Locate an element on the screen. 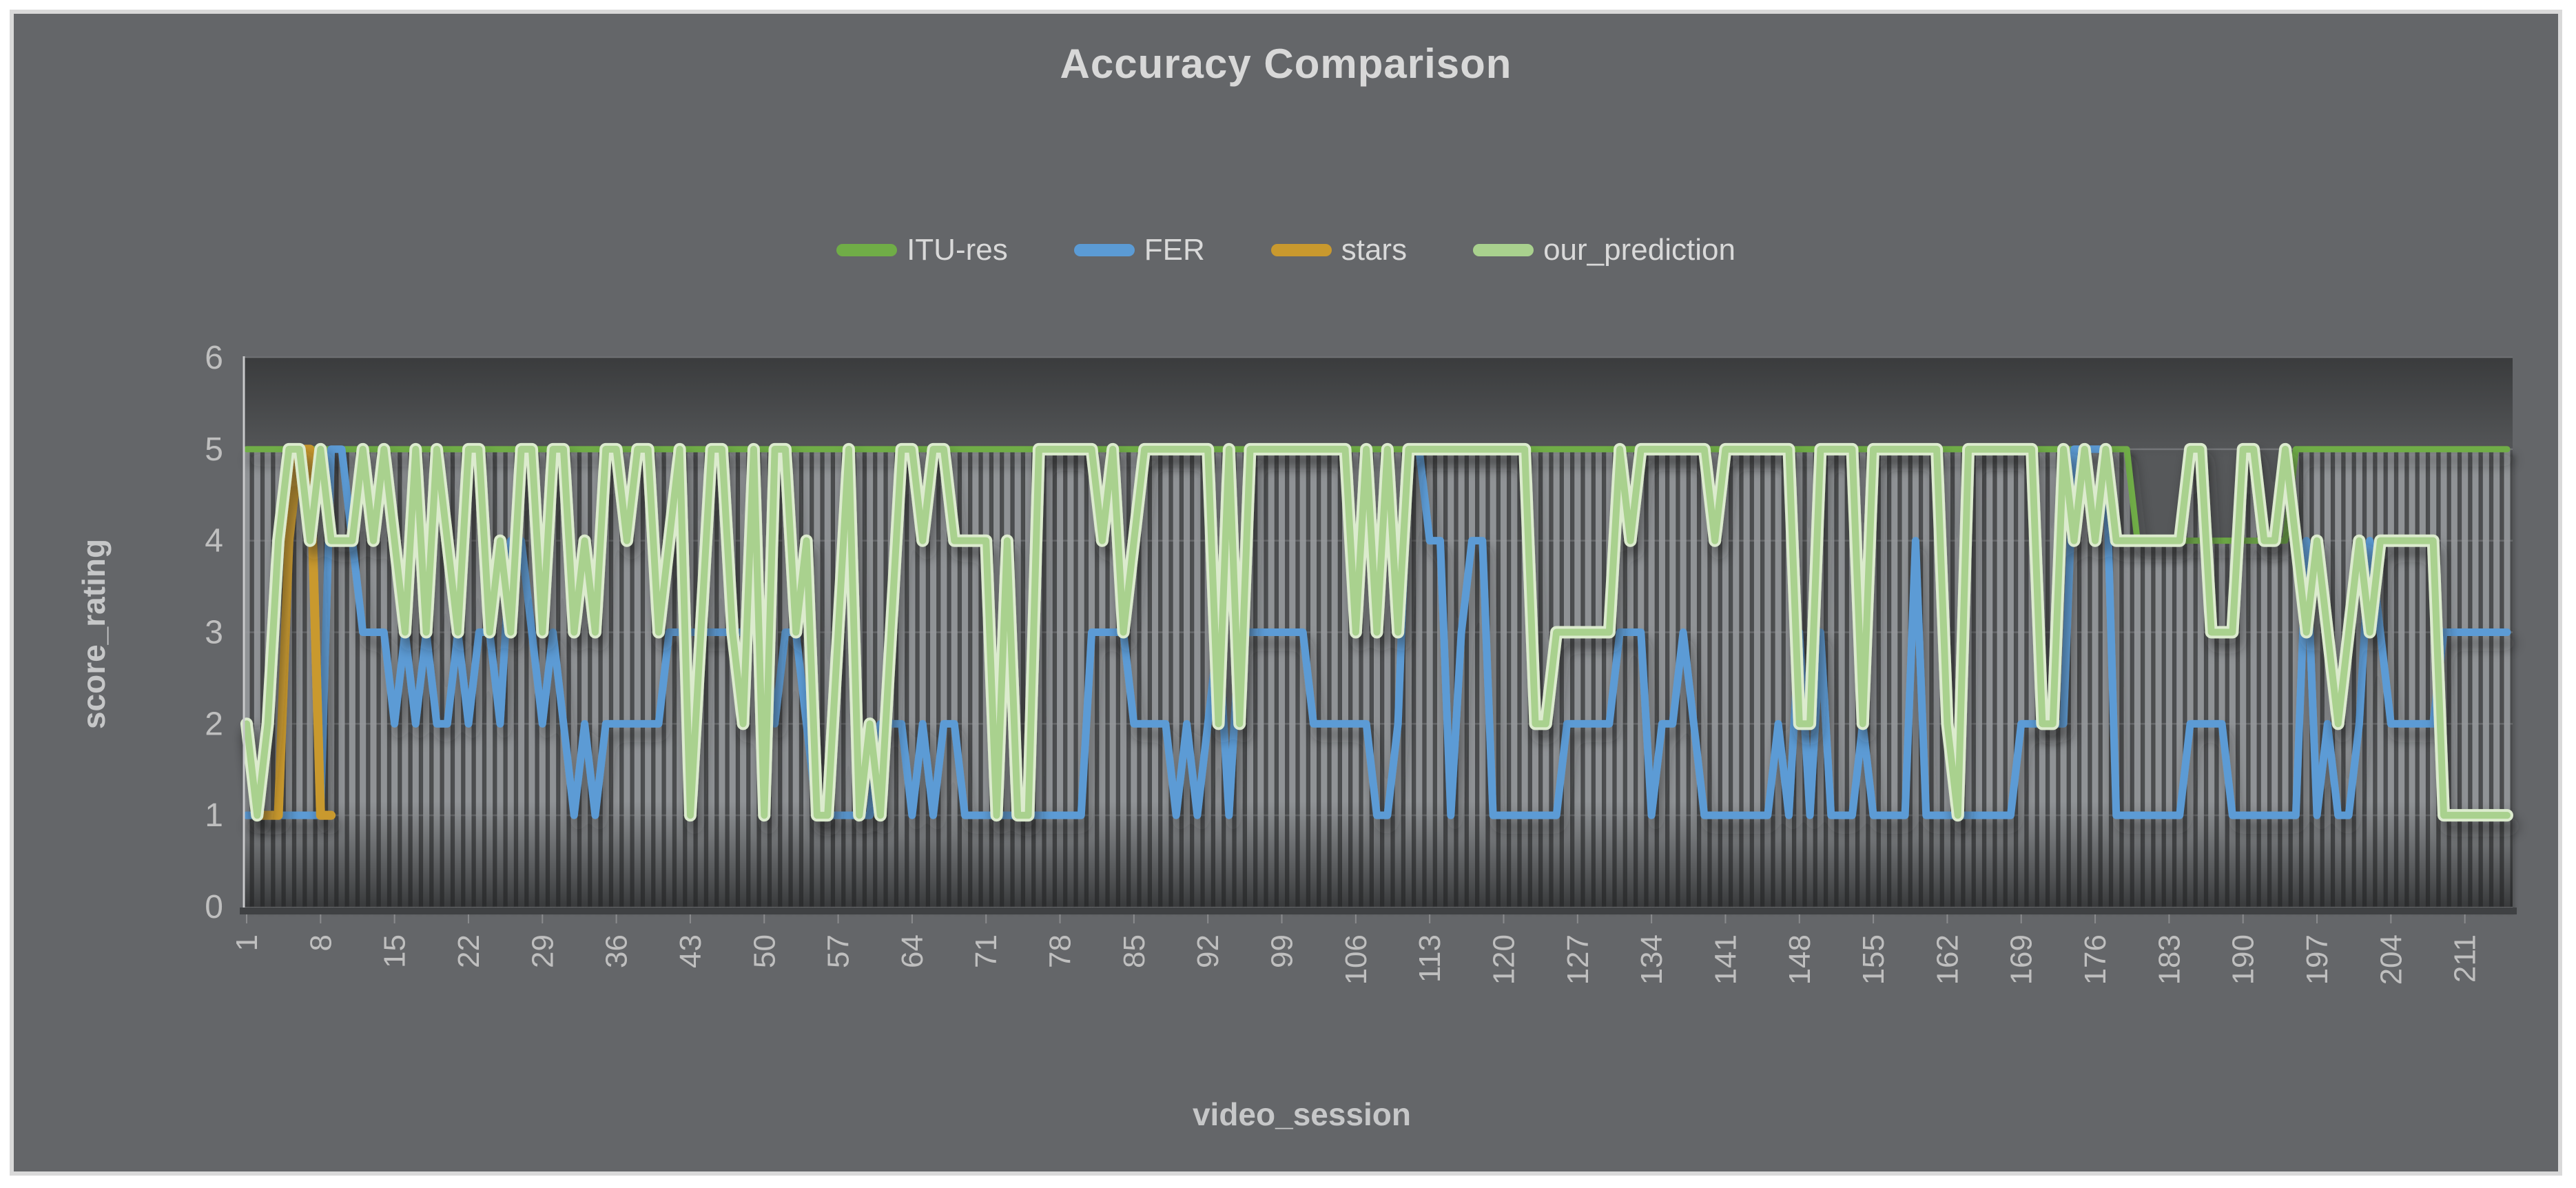 The width and height of the screenshot is (2576, 1188). y-tick-label-0: 0 is located at coordinates (214, 907).